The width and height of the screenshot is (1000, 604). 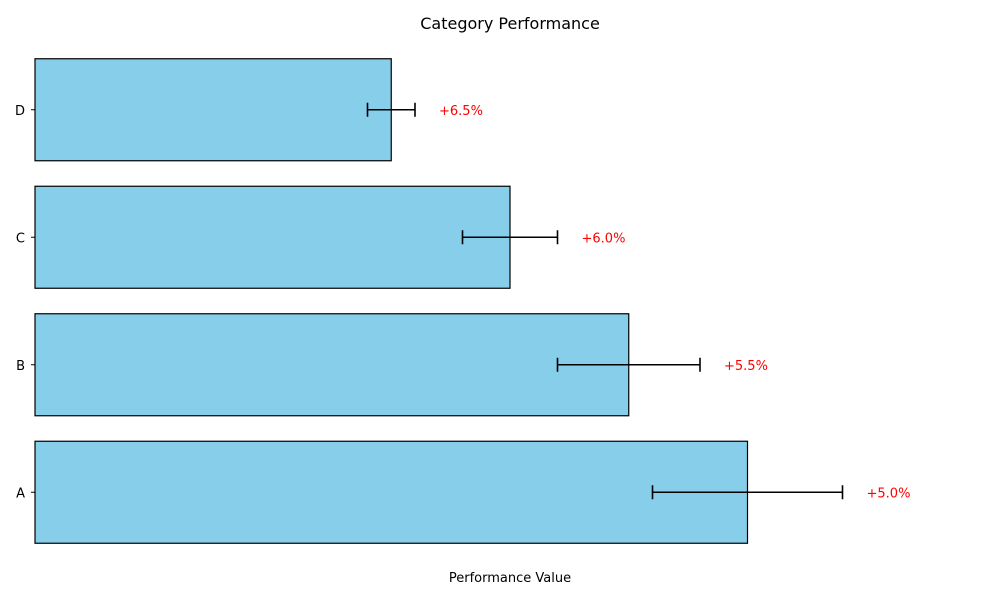 What do you see at coordinates (25, 302) in the screenshot?
I see `y-axis: A B C D` at bounding box center [25, 302].